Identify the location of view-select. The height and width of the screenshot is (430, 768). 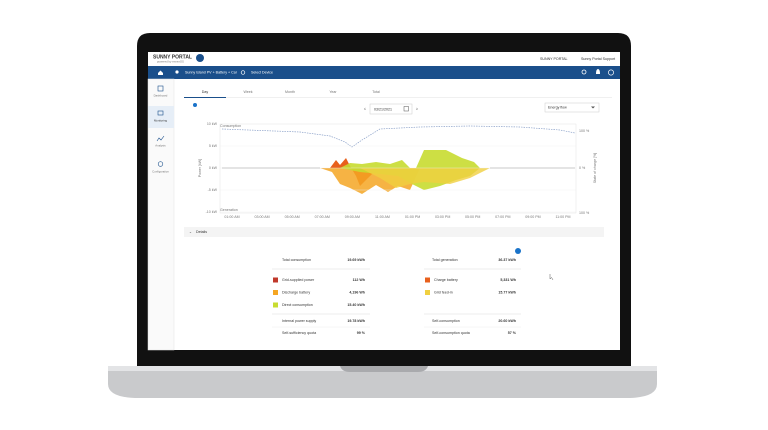
(572, 107).